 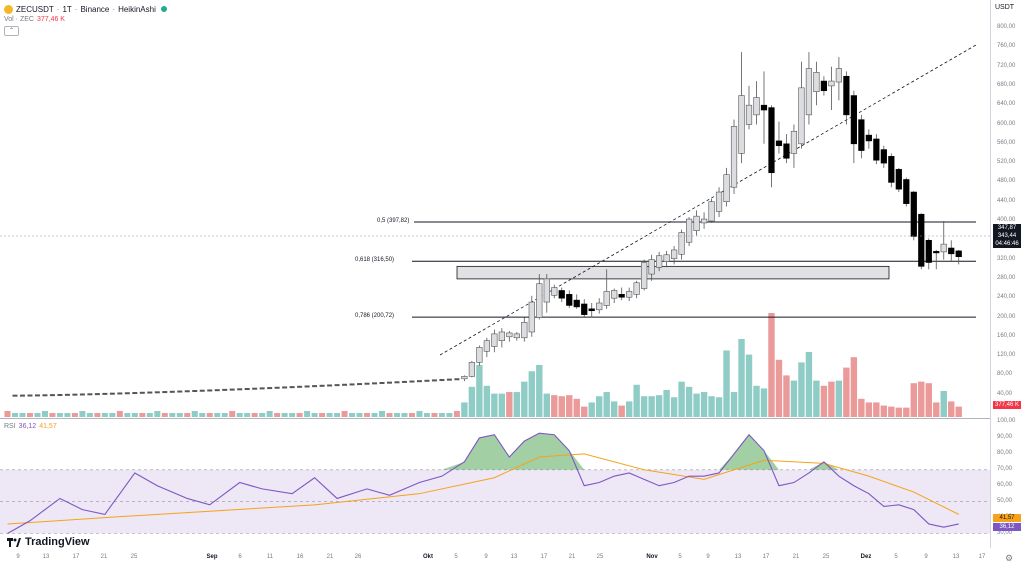 I want to click on symbol-name: ZECUSDT, so click(x=35, y=9).